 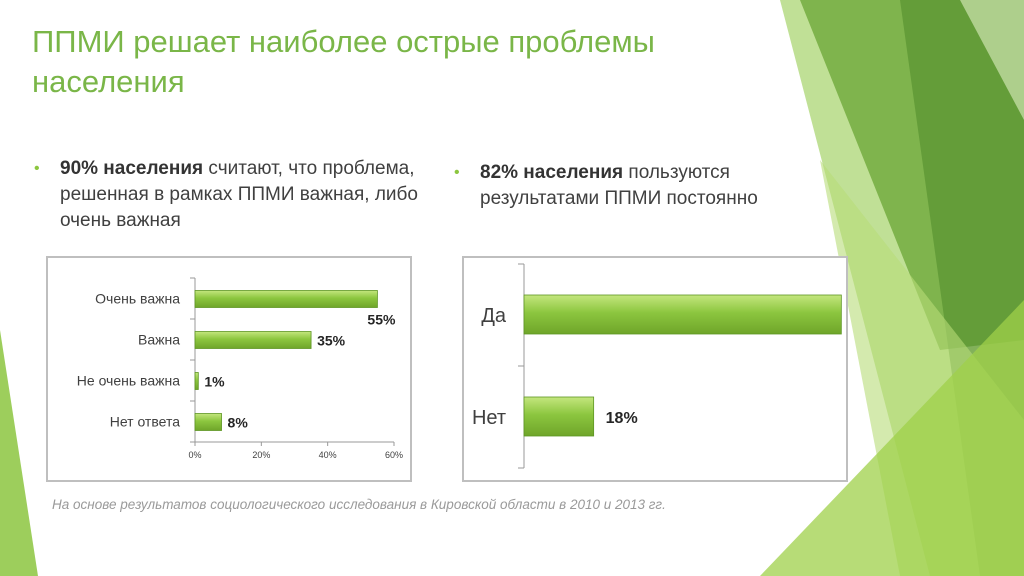 I want to click on x-tick-label: 60%, so click(x=394, y=455).